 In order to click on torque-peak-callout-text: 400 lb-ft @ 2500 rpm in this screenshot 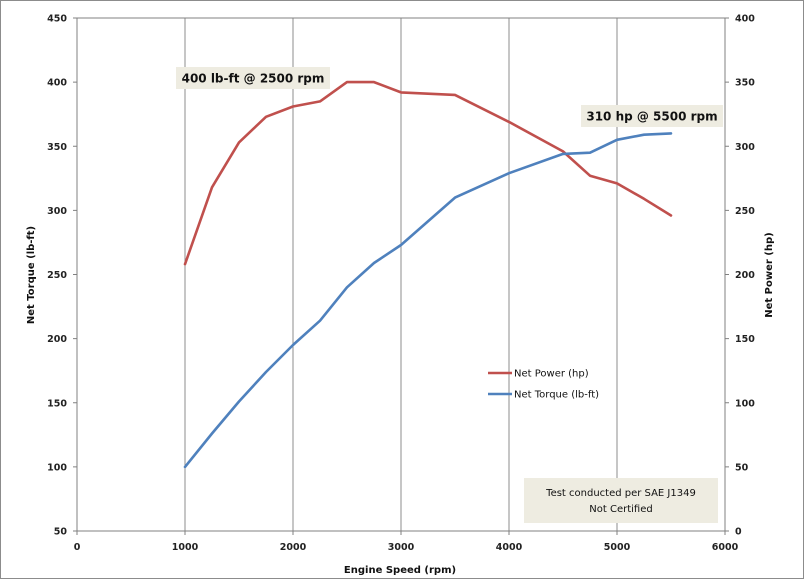, I will do `click(253, 79)`.